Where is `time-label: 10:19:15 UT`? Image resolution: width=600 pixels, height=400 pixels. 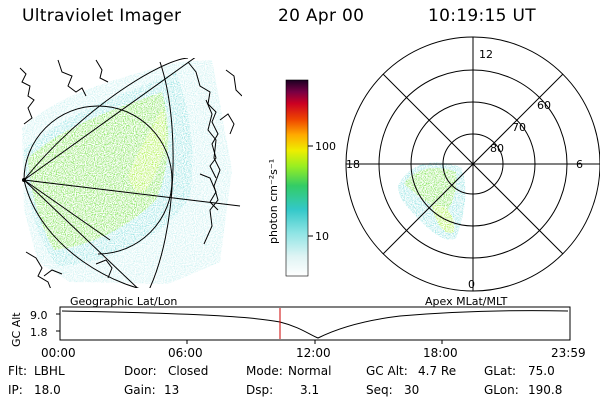 time-label: 10:19:15 UT is located at coordinates (482, 16).